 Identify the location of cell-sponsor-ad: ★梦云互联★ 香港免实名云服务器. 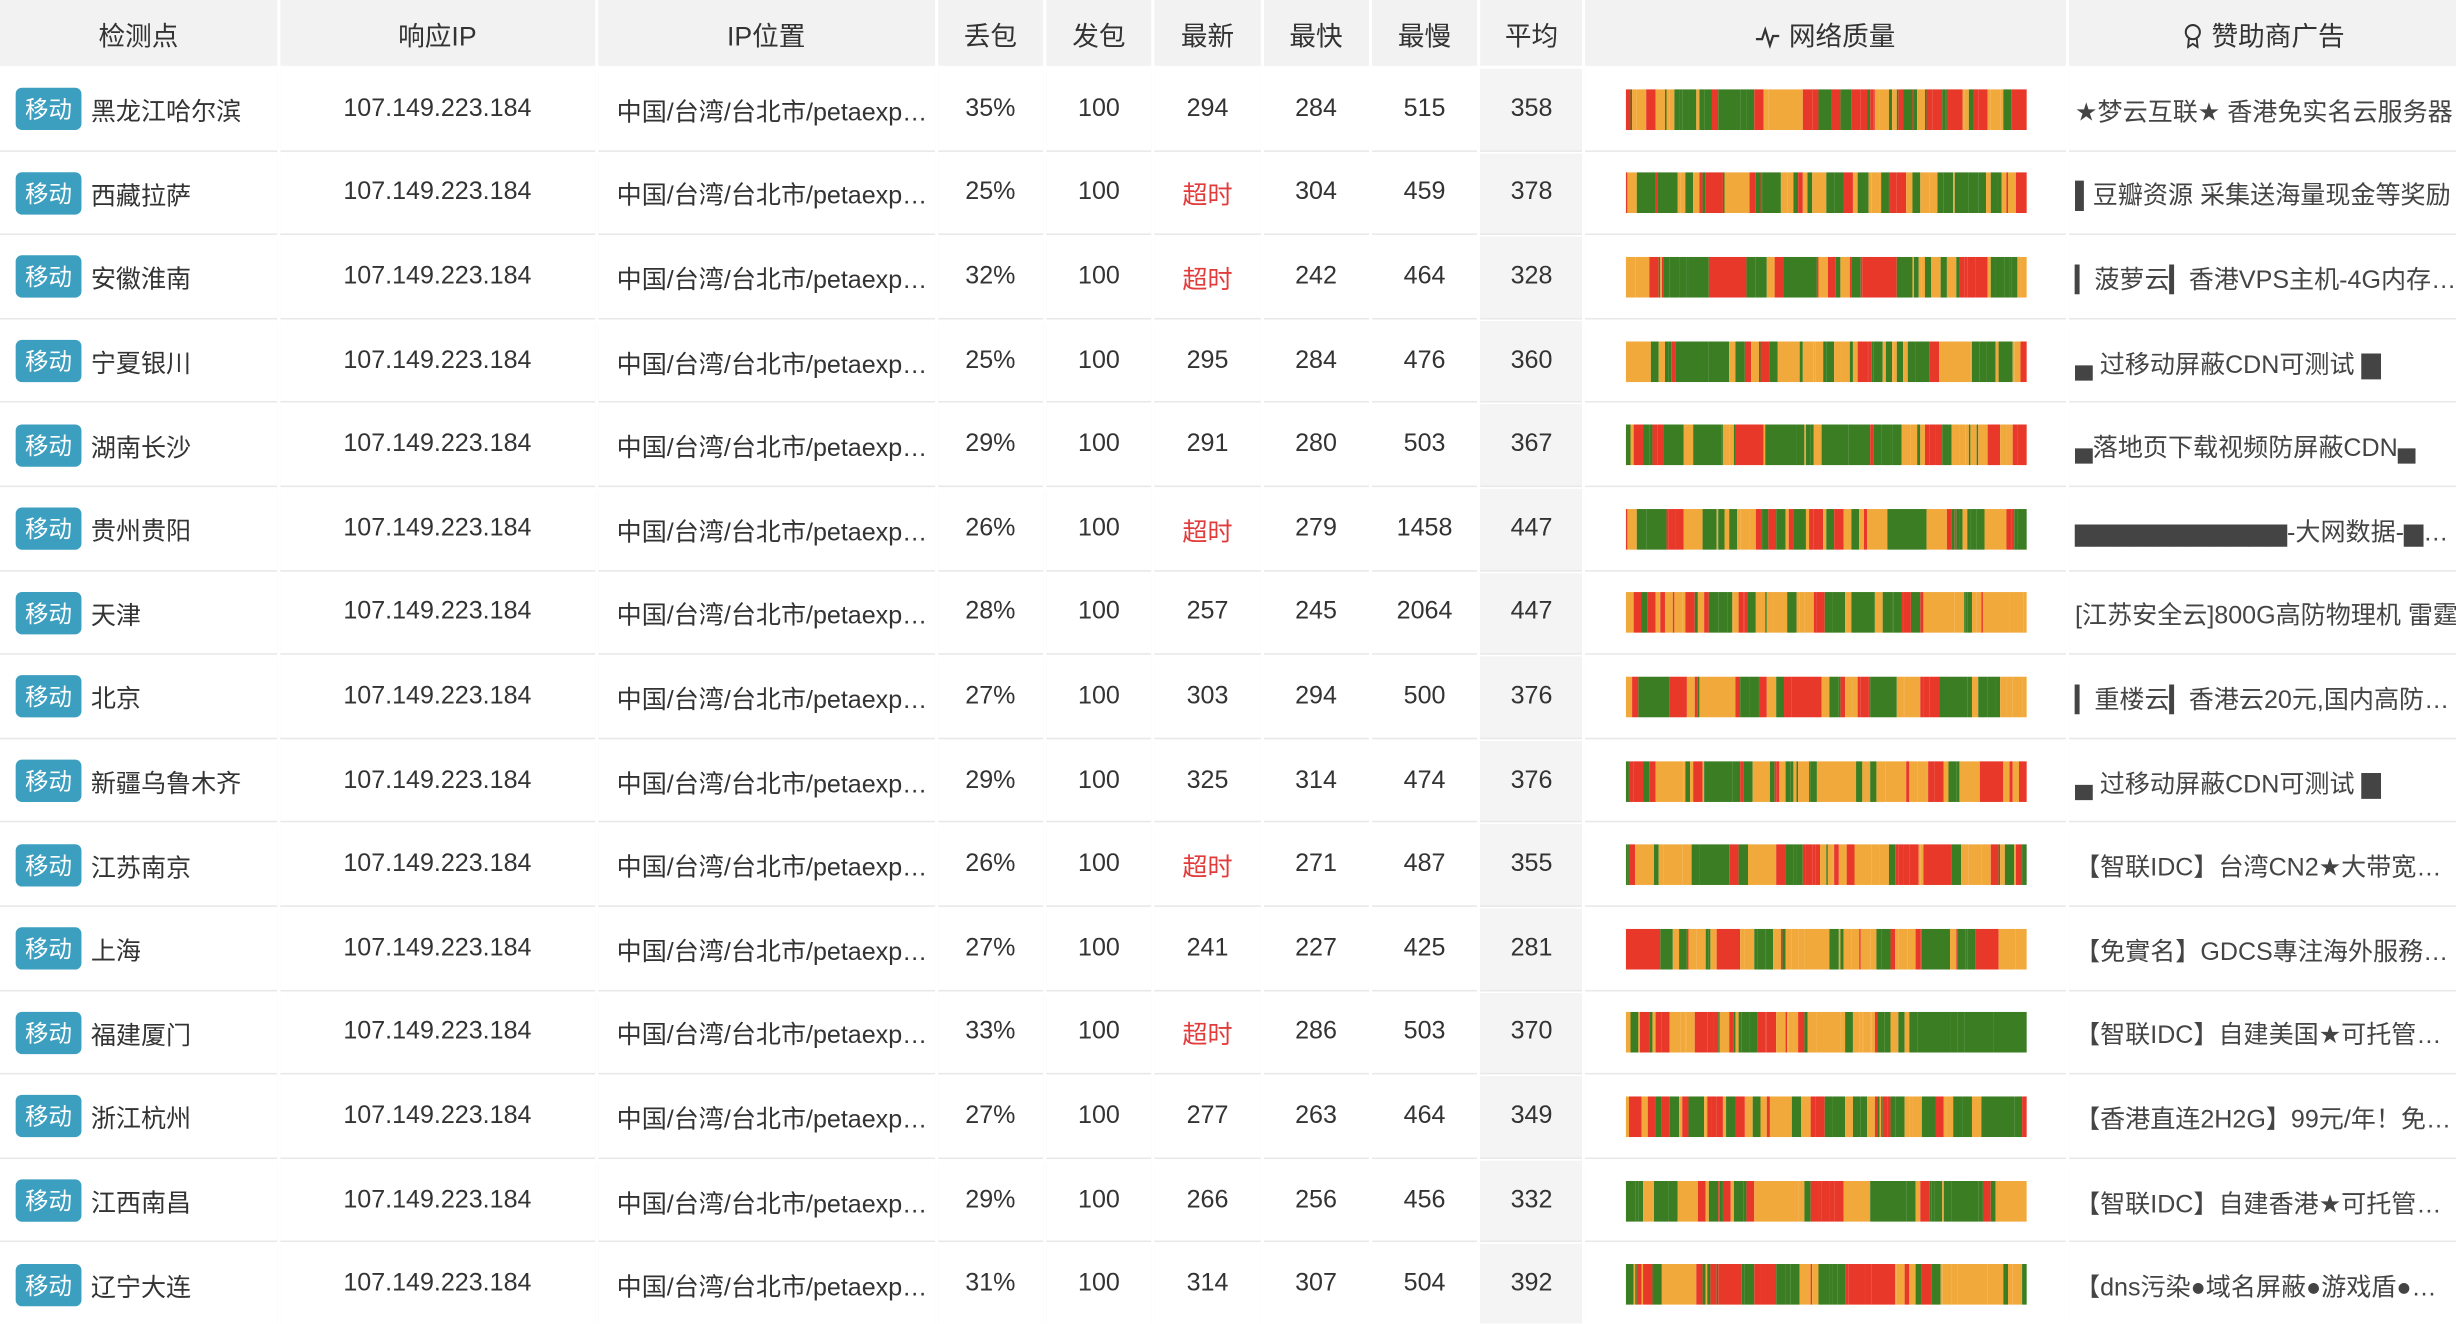
(2262, 109).